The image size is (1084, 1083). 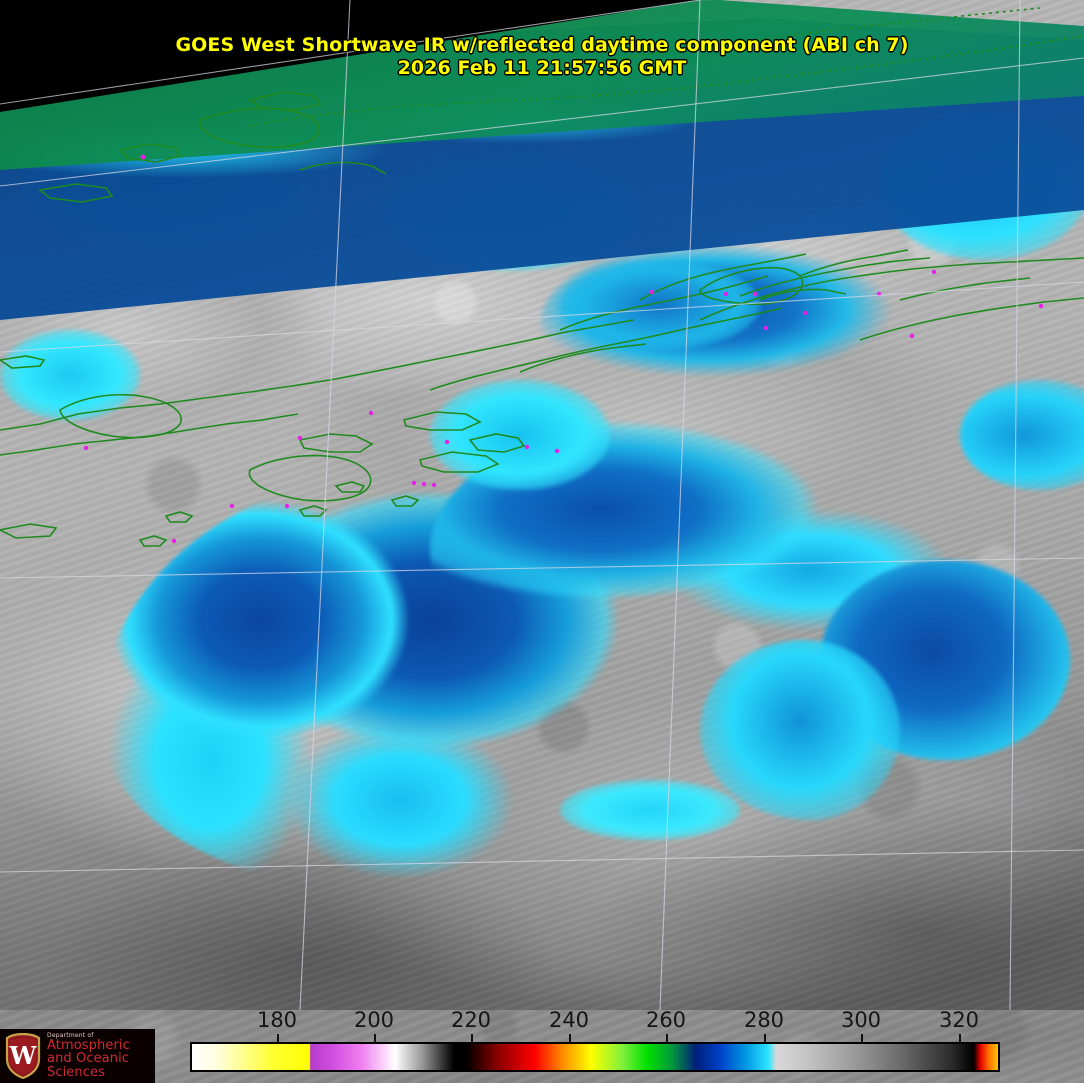 What do you see at coordinates (569, 1020) in the screenshot?
I see `colorbar-label-3: 240` at bounding box center [569, 1020].